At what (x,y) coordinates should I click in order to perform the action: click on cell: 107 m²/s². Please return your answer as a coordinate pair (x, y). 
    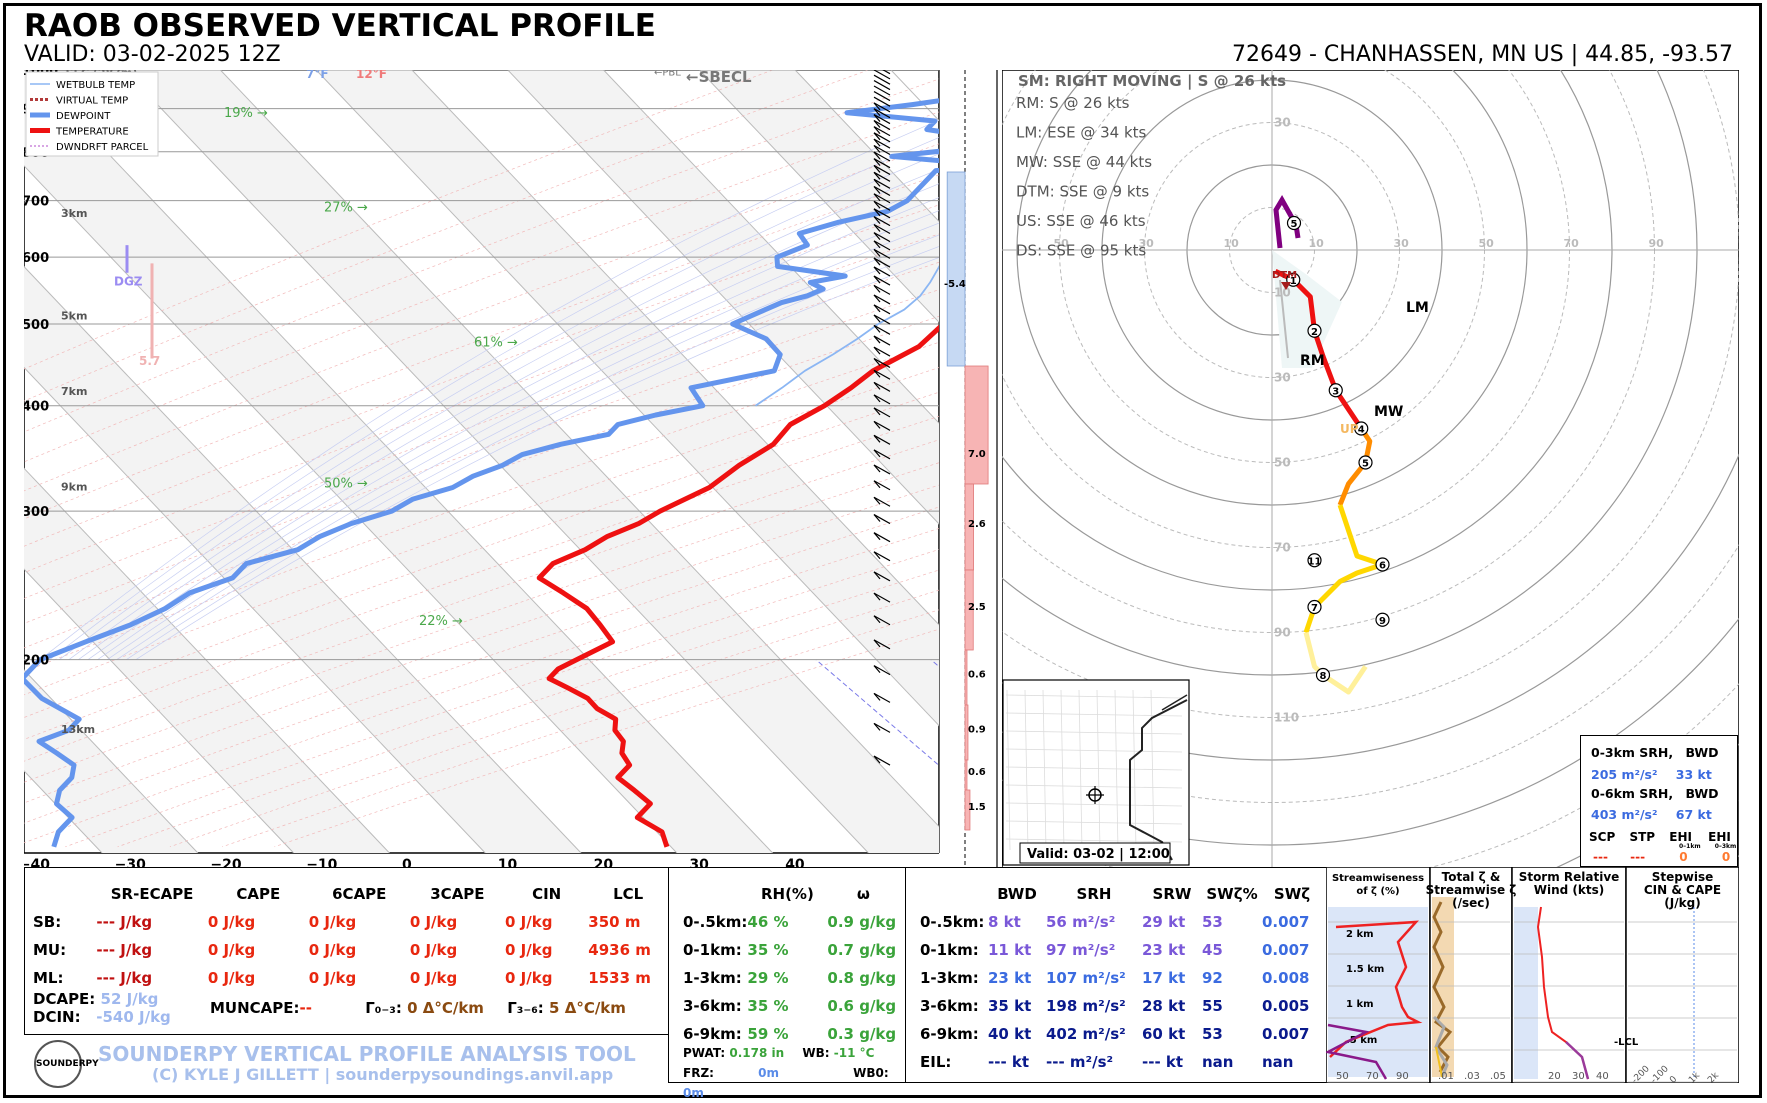
    Looking at the image, I should click on (1086, 978).